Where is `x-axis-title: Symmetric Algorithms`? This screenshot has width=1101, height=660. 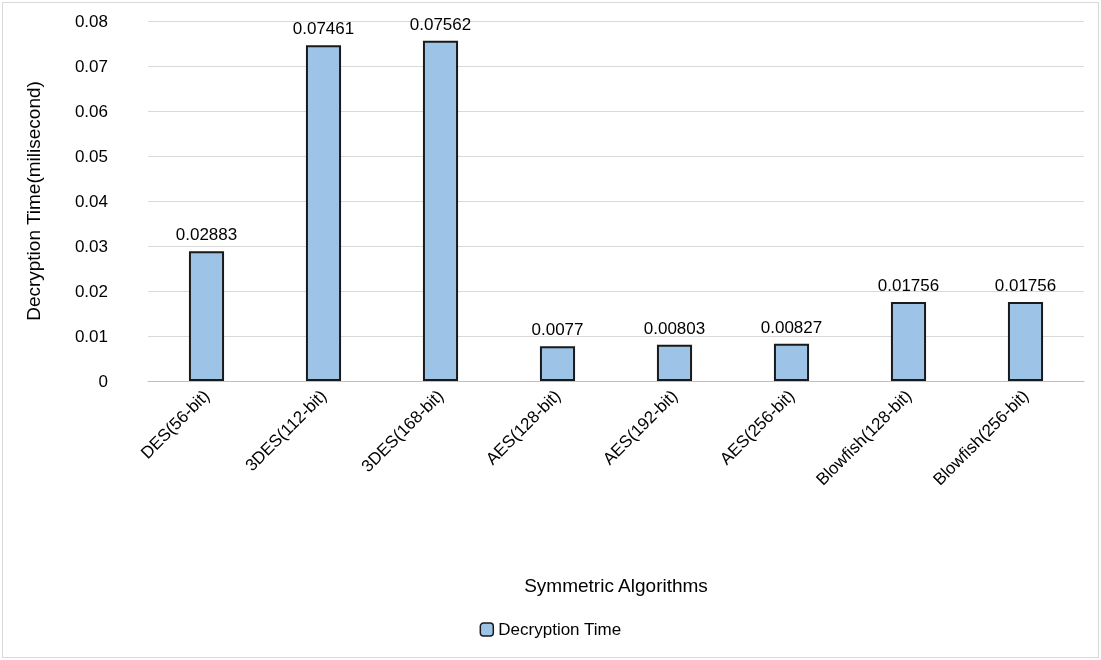
x-axis-title: Symmetric Algorithms is located at coordinates (616, 585).